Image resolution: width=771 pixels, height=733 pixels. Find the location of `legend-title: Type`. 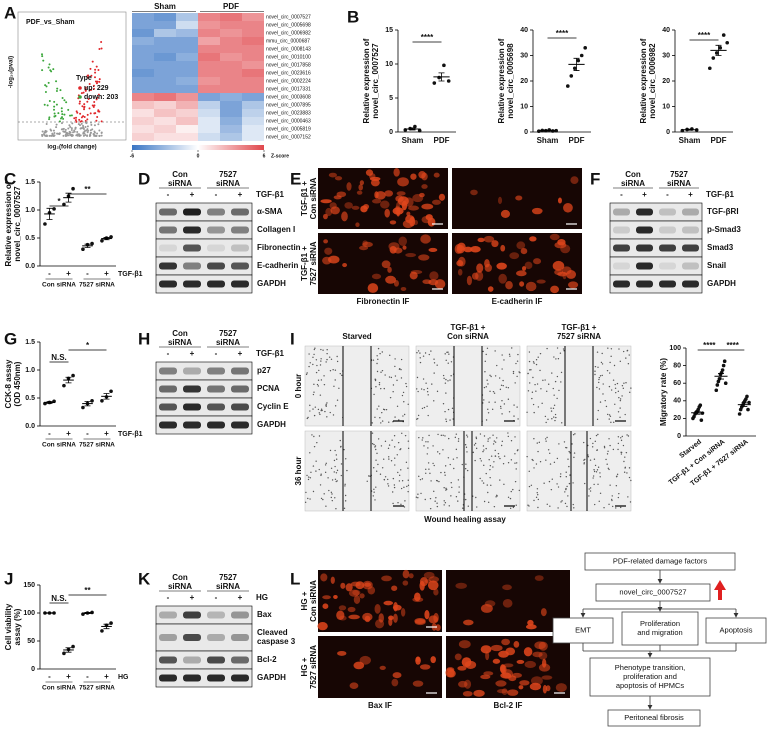

legend-title: Type is located at coordinates (84, 78).